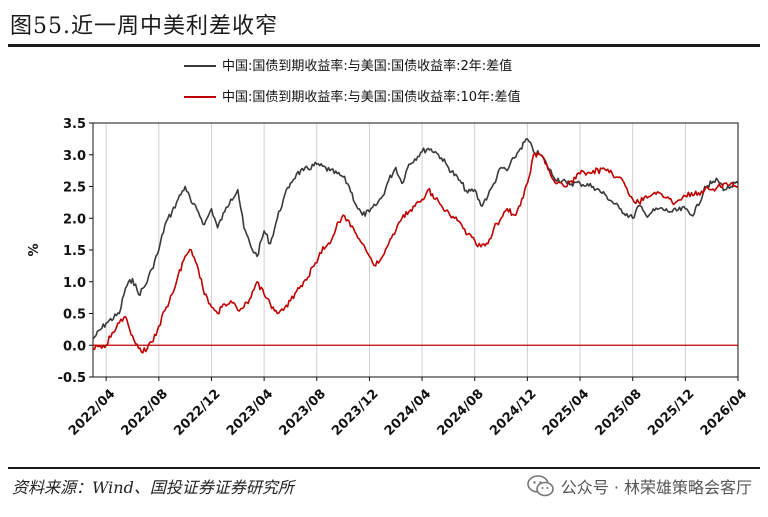 The image size is (768, 517). Describe the element at coordinates (461, 413) in the screenshot. I see `x-tick-label-7: 2024/08` at that location.